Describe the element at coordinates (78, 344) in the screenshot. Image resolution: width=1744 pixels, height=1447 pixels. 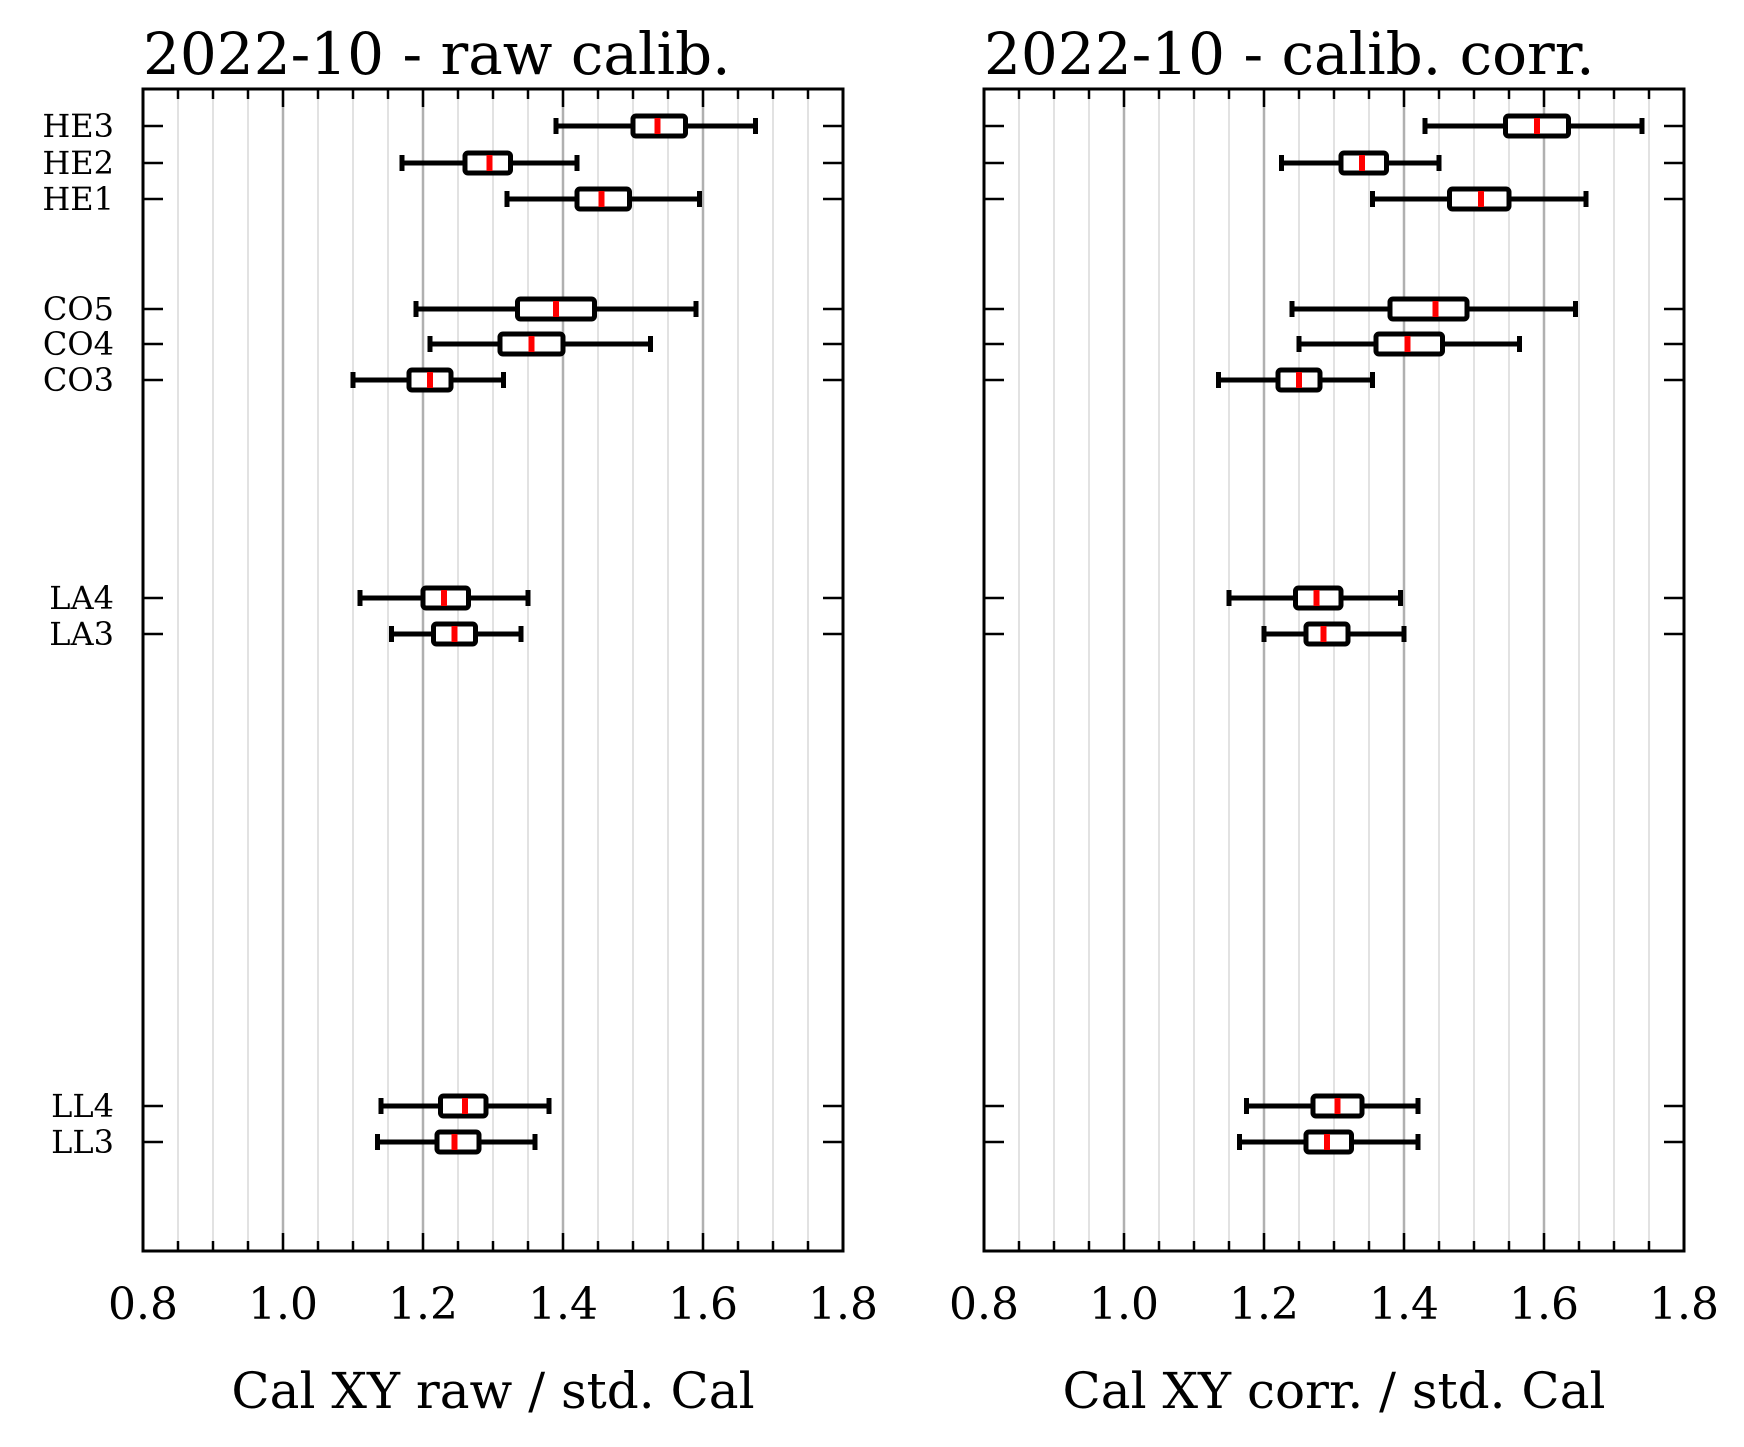
I see `y-category-label: CO4` at that location.